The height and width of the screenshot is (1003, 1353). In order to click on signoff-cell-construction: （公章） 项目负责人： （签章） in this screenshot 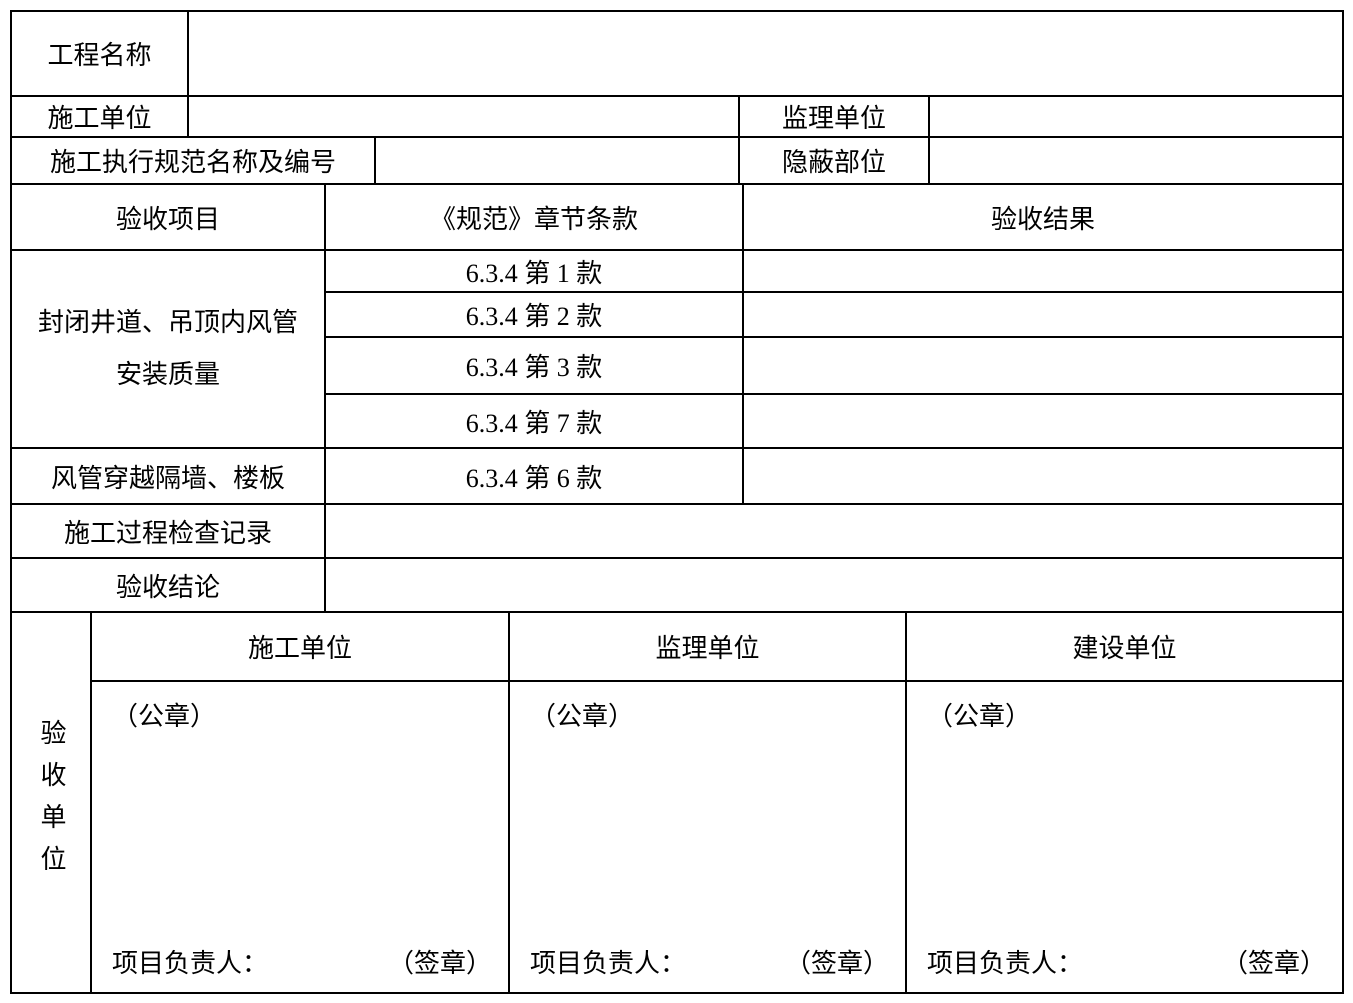, I will do `click(301, 837)`.